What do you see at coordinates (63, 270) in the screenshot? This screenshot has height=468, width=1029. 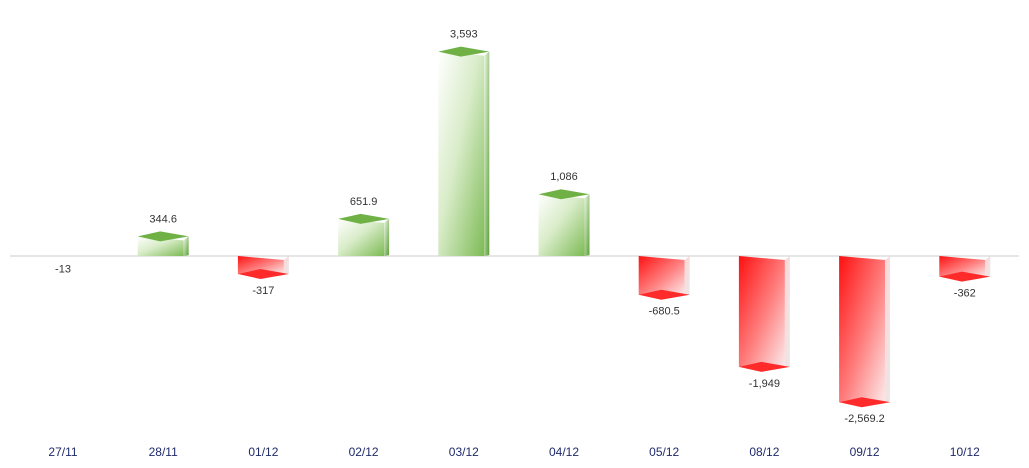 I see `value-label: -13` at bounding box center [63, 270].